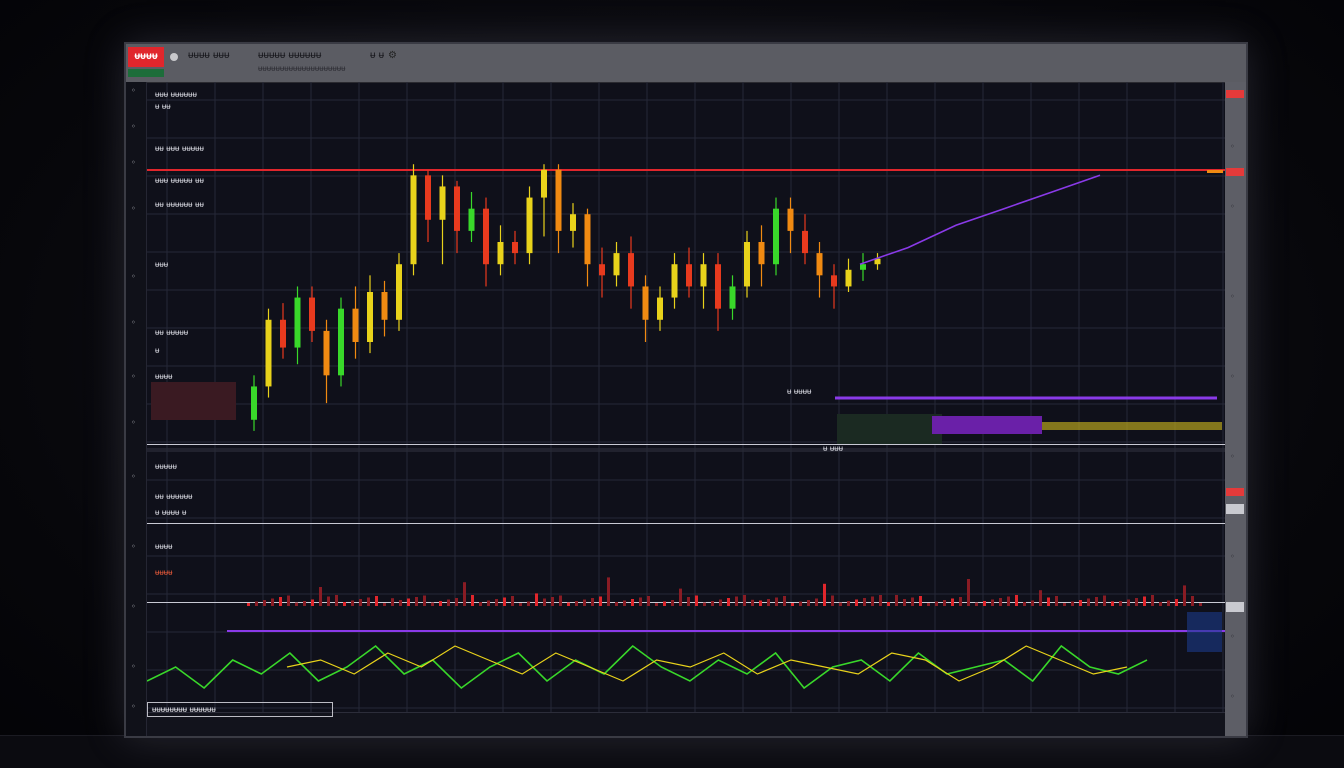 This screenshot has height=768, width=1344. I want to click on info-line: ᵾᵾᵾ, so click(162, 264).